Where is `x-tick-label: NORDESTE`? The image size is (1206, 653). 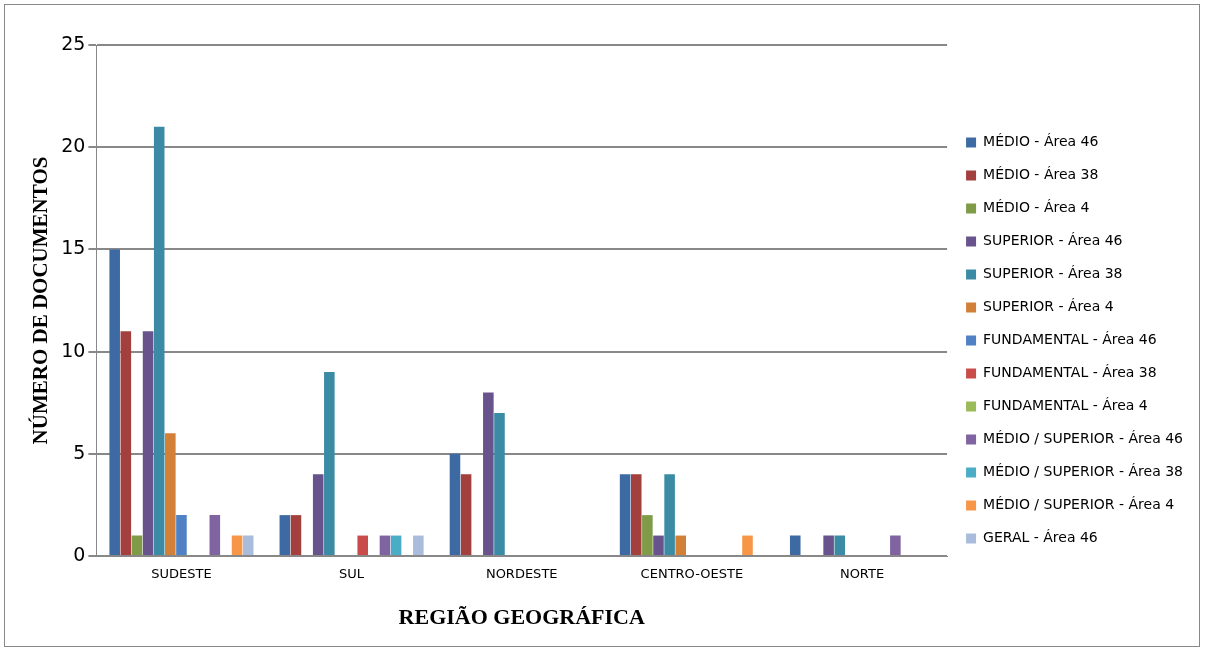
x-tick-label: NORDESTE is located at coordinates (521, 574).